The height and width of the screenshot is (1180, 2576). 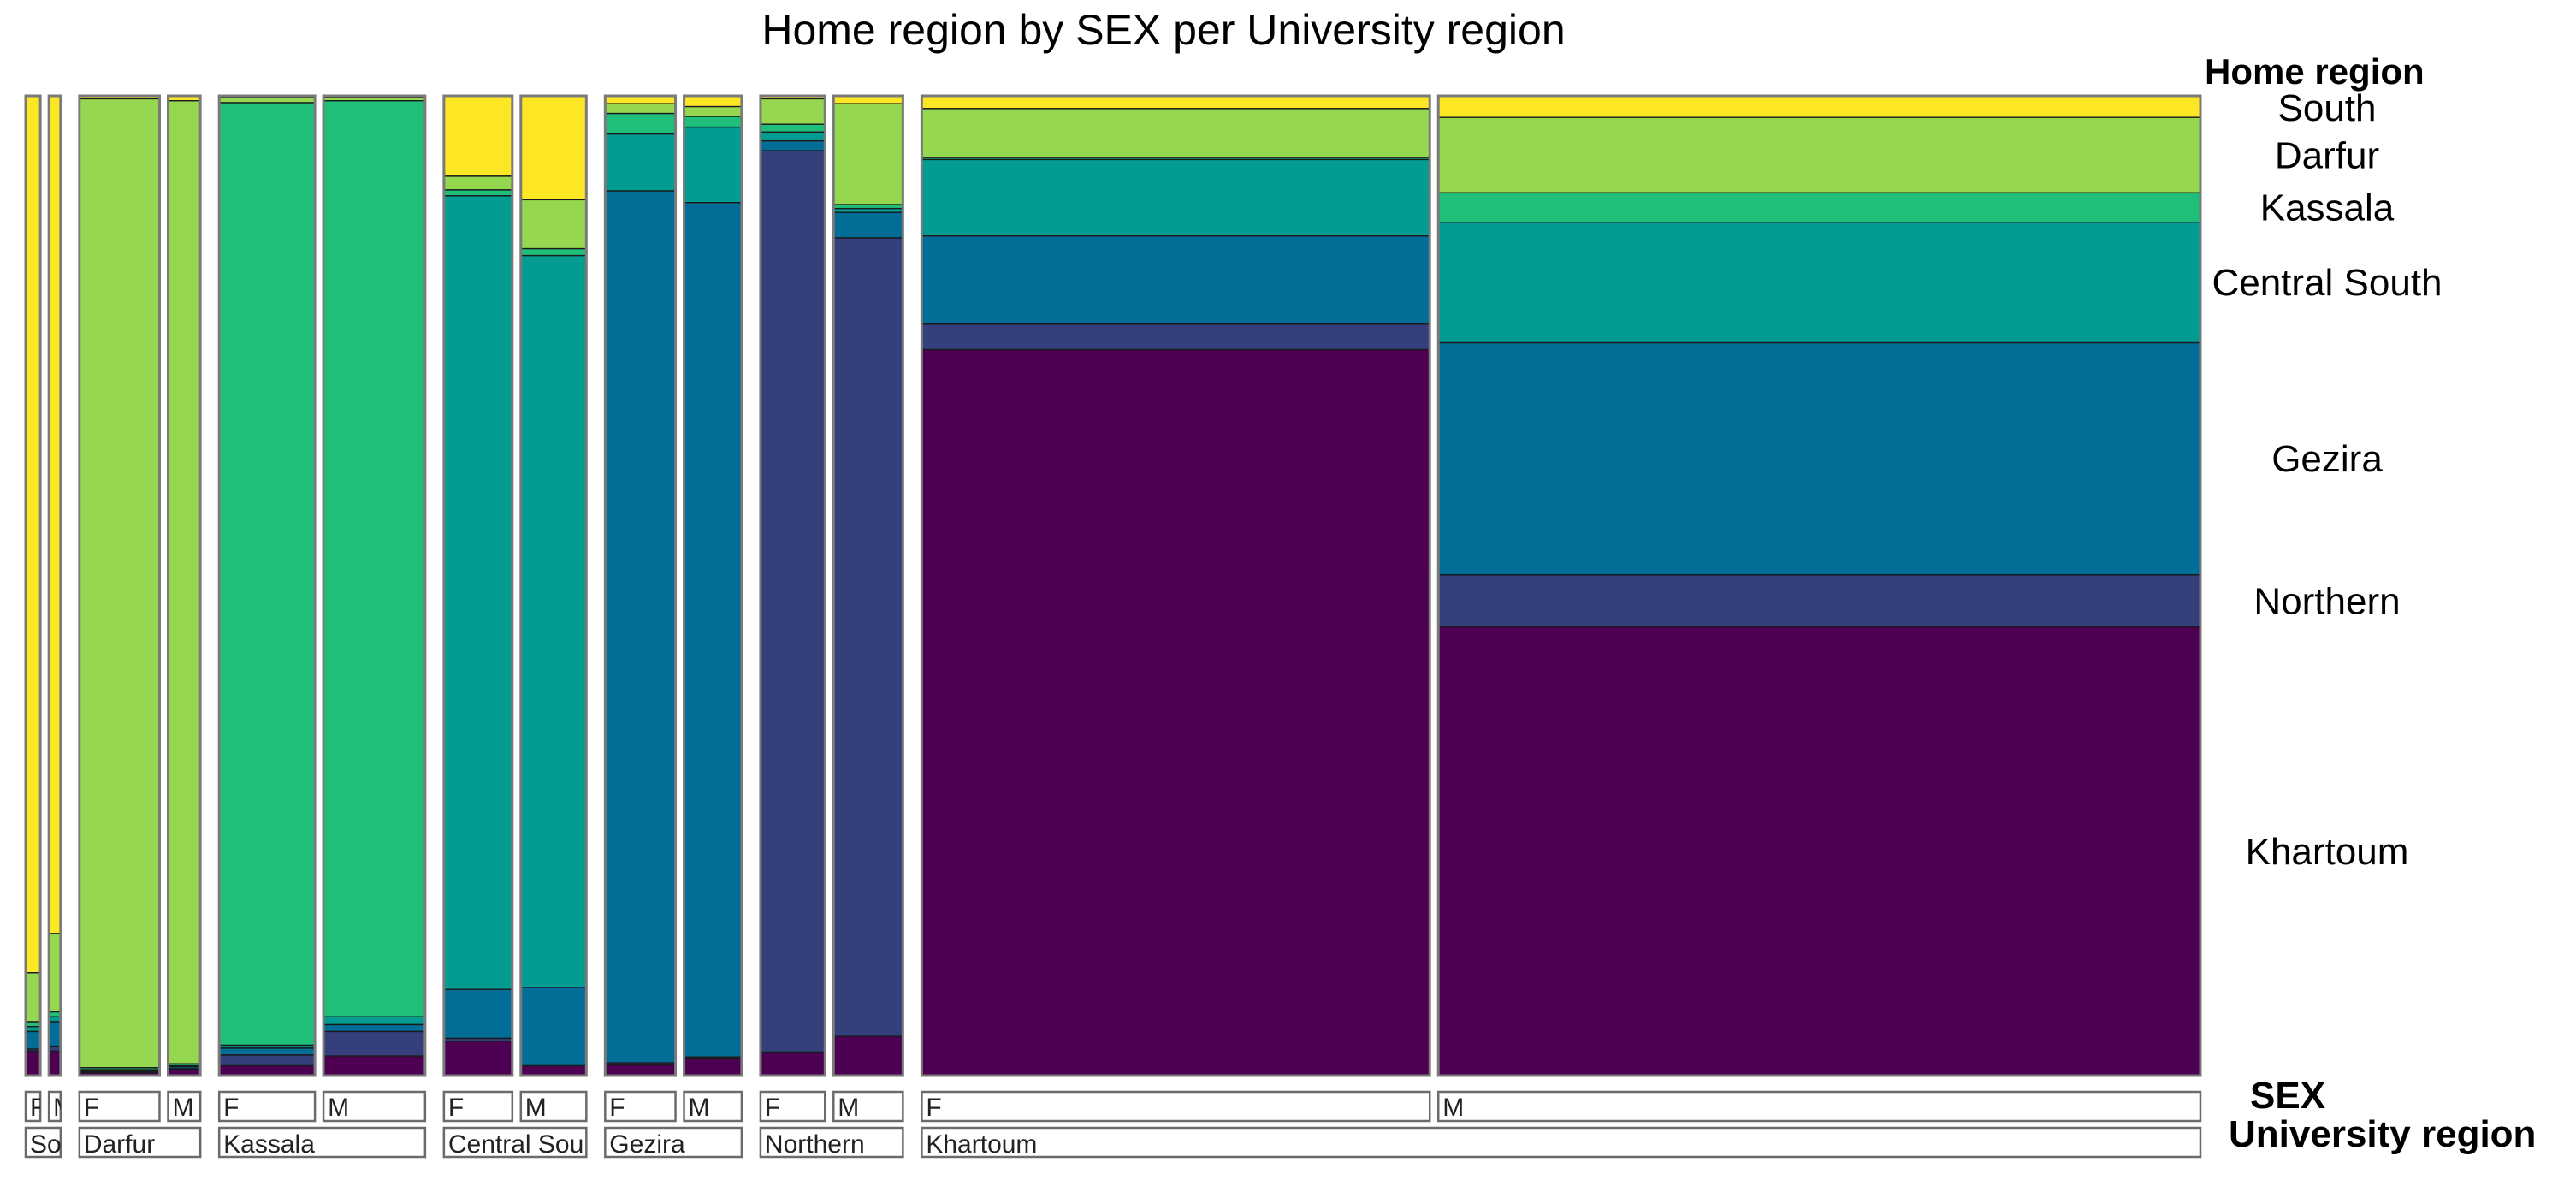 I want to click on legend-label-darfur: Darfur, so click(x=2327, y=155).